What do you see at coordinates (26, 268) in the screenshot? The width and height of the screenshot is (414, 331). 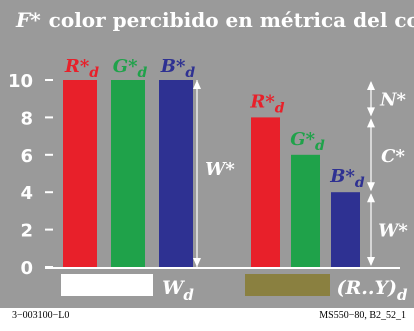 I see `y-tick-label: 0` at bounding box center [26, 268].